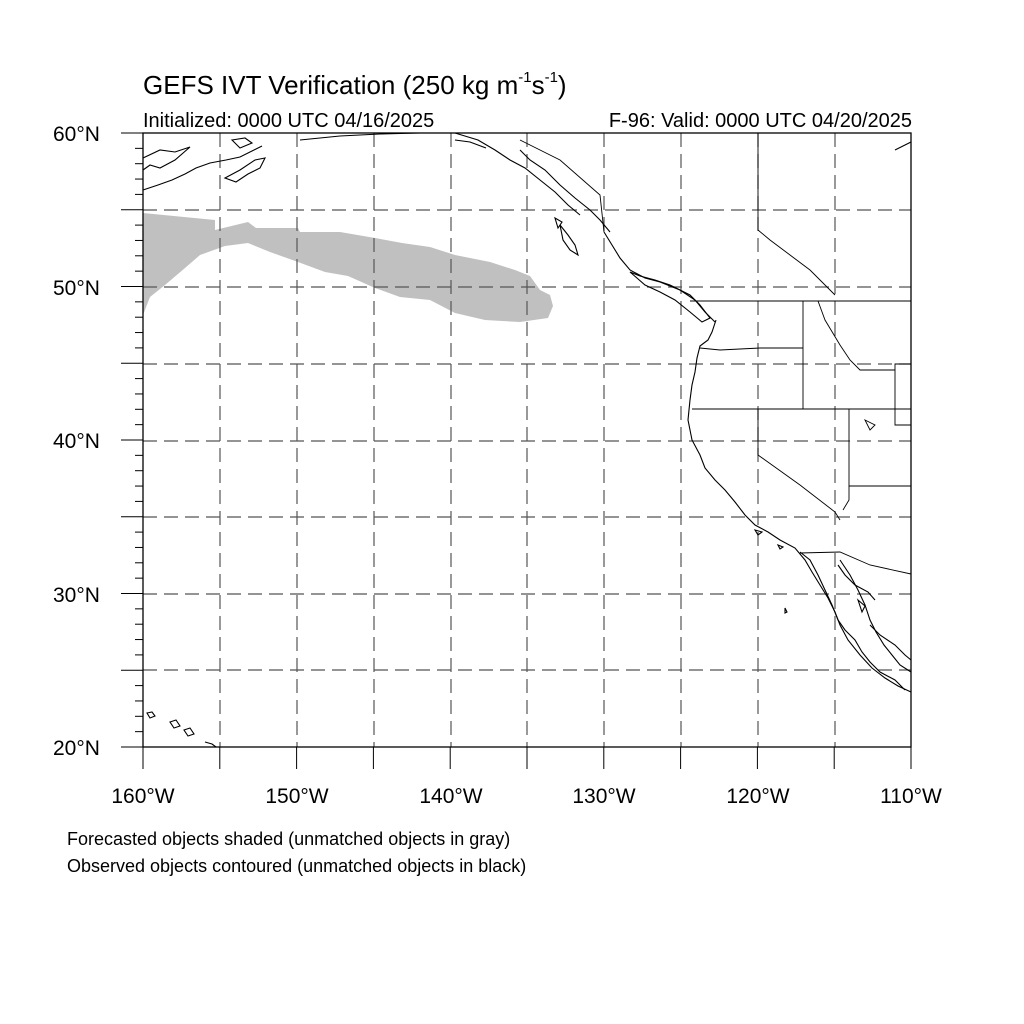  Describe the element at coordinates (911, 796) in the screenshot. I see `lon-label-110w: 110°W` at that location.